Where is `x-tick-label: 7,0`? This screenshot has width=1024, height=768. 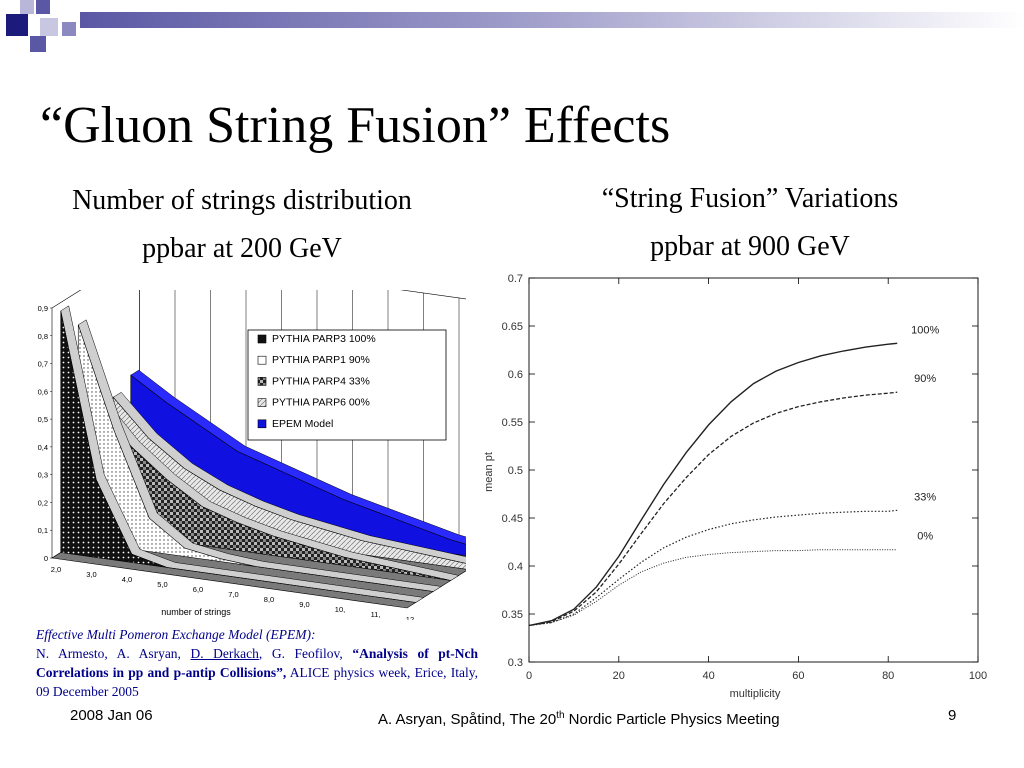
x-tick-label: 7,0 is located at coordinates (233, 594).